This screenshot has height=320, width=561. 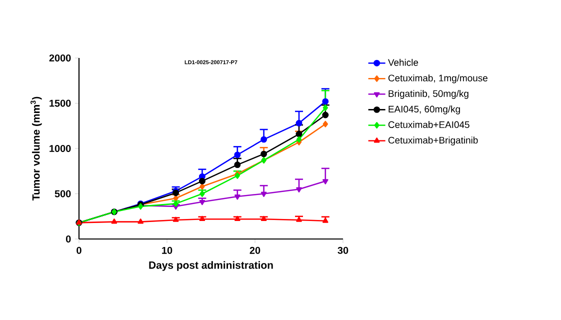 What do you see at coordinates (60, 103) in the screenshot?
I see `y-tick-label: 1500` at bounding box center [60, 103].